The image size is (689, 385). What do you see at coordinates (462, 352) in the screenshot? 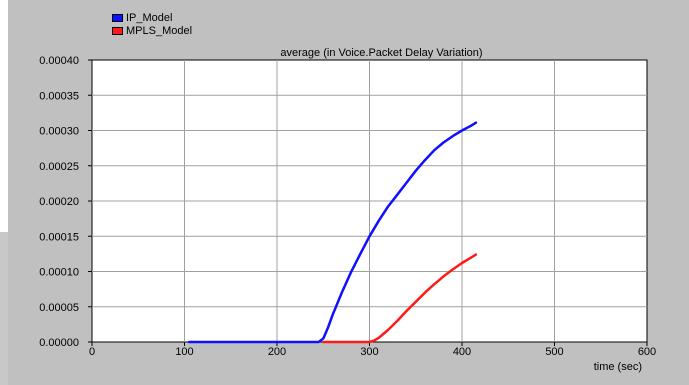
I see `x-tick-label: 400` at bounding box center [462, 352].